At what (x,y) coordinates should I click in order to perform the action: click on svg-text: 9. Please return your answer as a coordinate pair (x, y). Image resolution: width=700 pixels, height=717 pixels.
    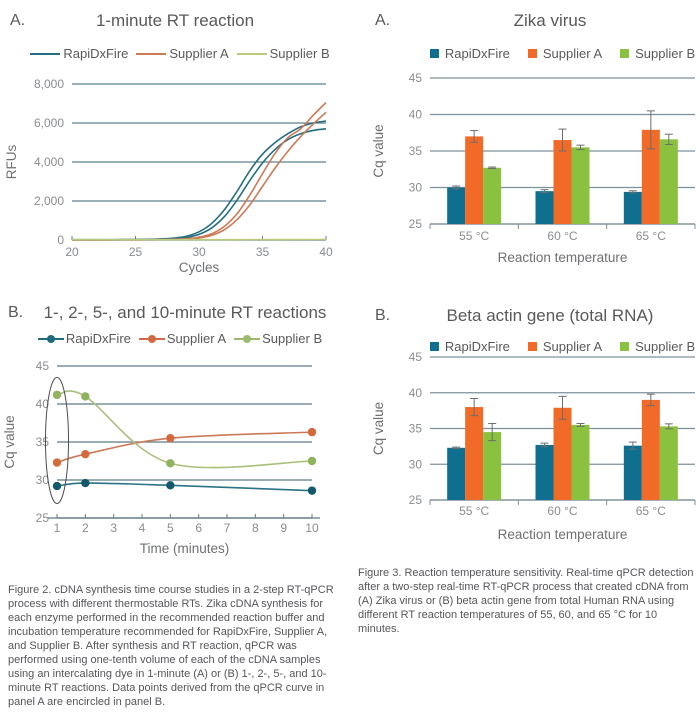
    Looking at the image, I should click on (283, 528).